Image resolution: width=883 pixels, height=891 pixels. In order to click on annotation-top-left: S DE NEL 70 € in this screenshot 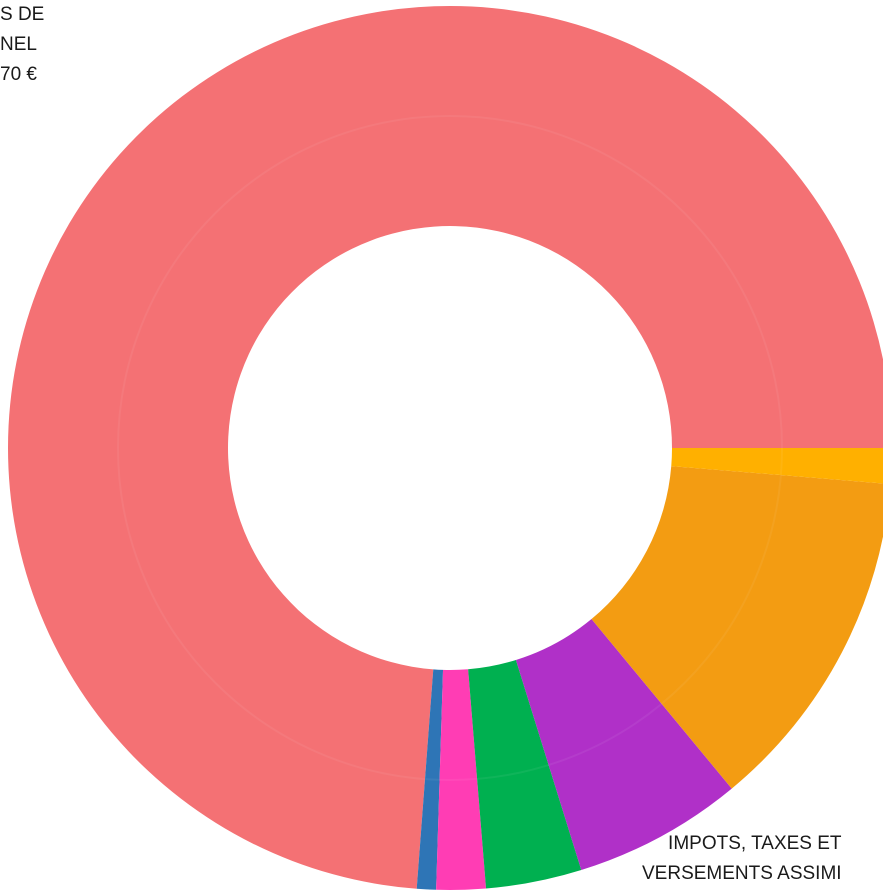, I will do `click(22, 45)`.